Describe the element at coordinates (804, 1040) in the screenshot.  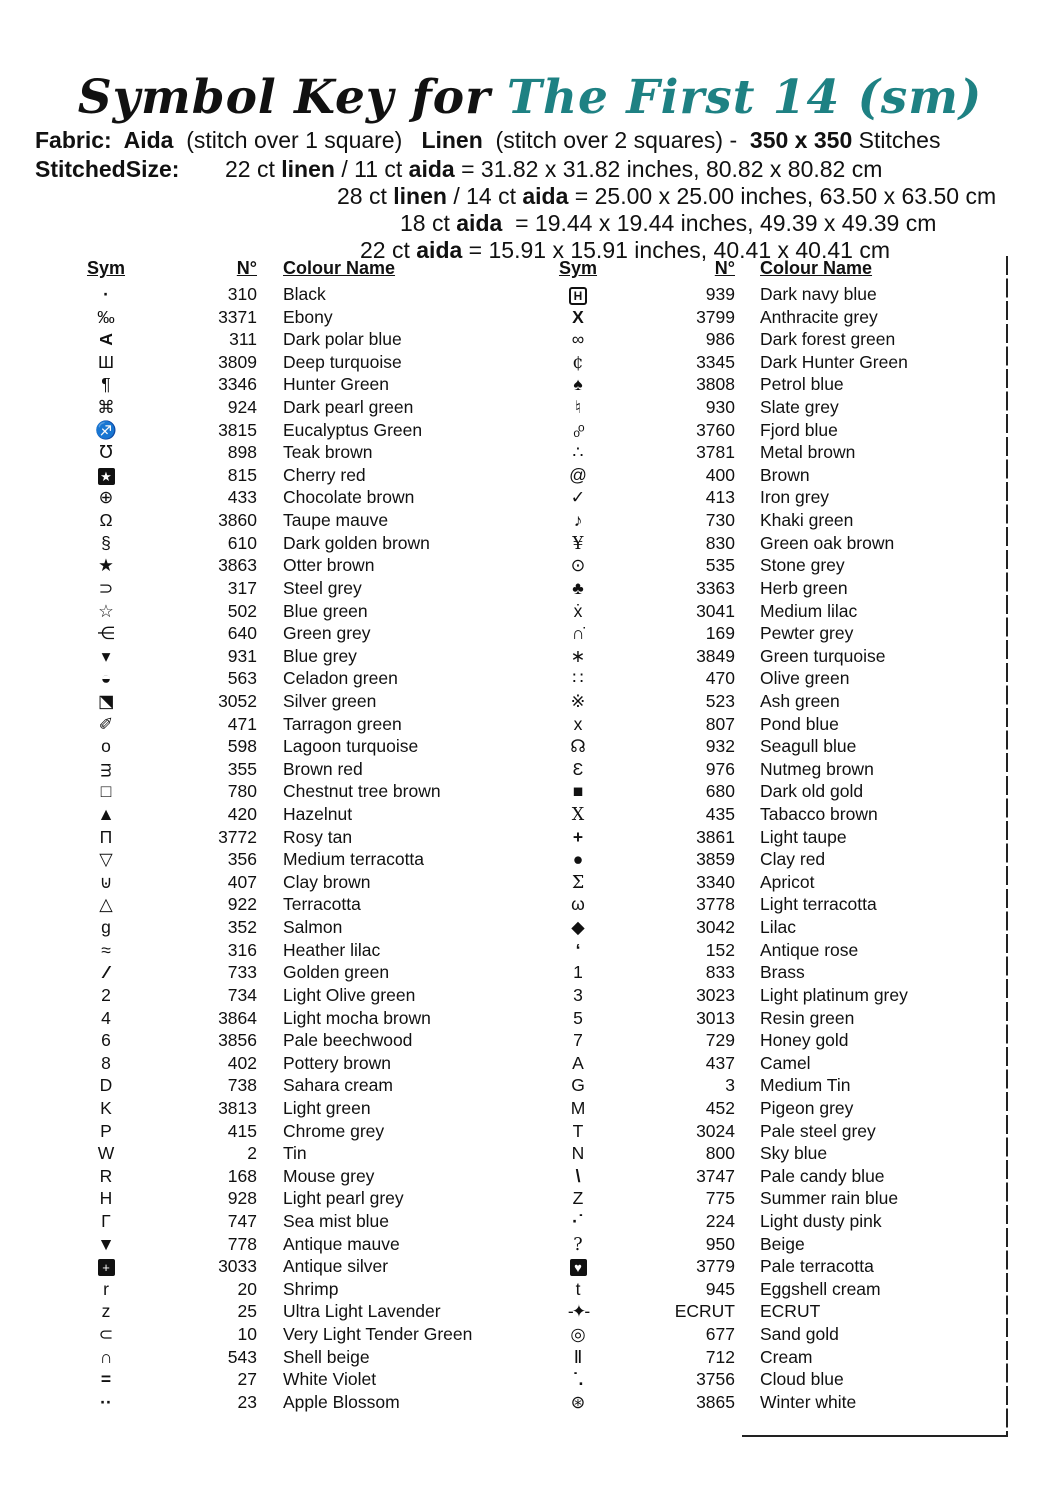
I see `colour-name: Honey gold` at that location.